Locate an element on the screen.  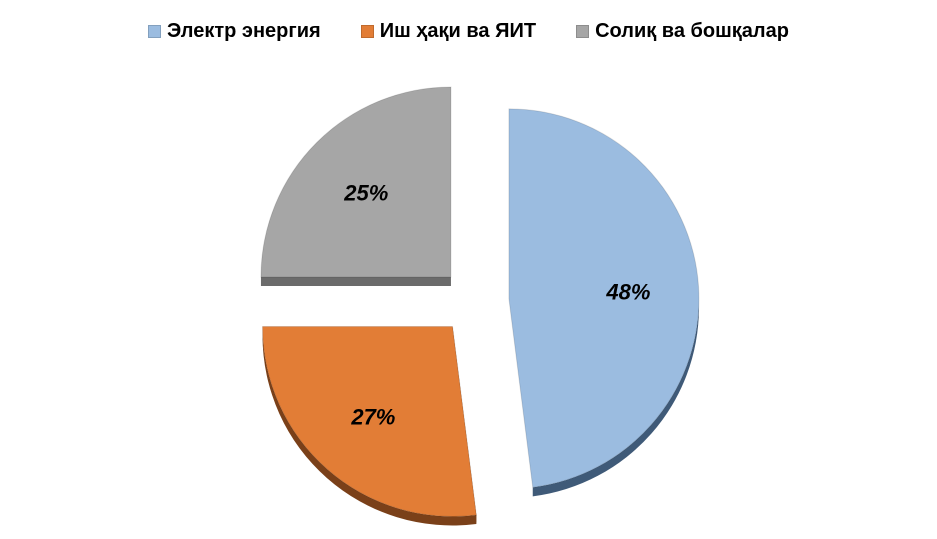
slice-label-electricity: 48% is located at coordinates (627, 291).